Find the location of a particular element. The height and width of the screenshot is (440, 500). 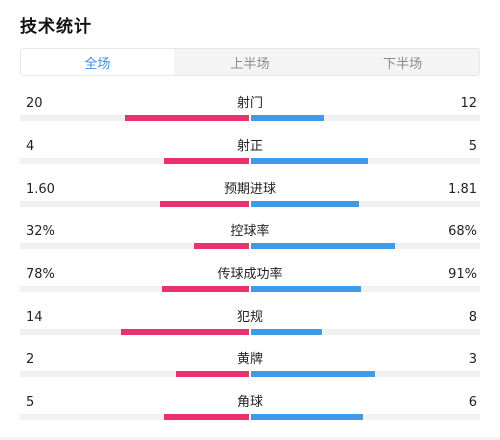

stat-row-pass-accuracy: 78% 传球成功率 91% is located at coordinates (250, 284).